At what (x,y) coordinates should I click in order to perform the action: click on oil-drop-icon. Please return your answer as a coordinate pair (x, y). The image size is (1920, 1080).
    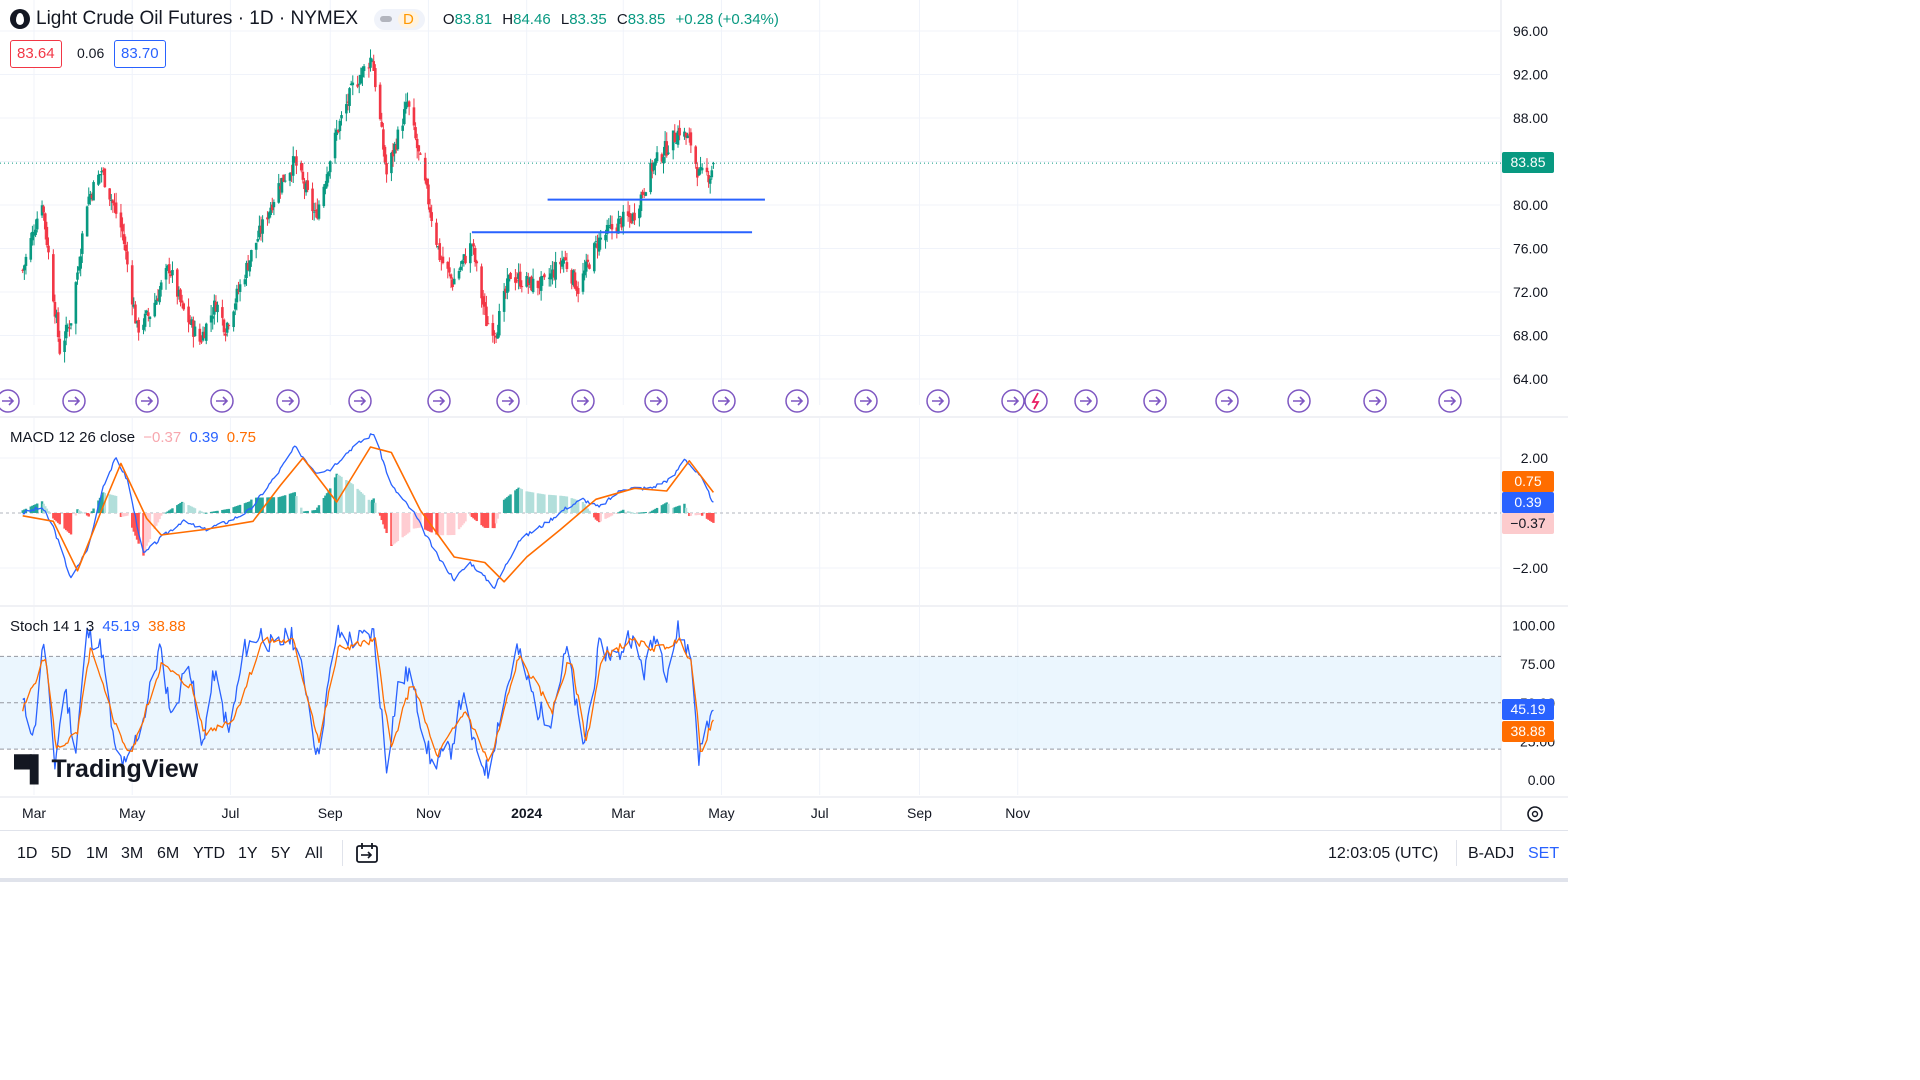
    Looking at the image, I should click on (20, 19).